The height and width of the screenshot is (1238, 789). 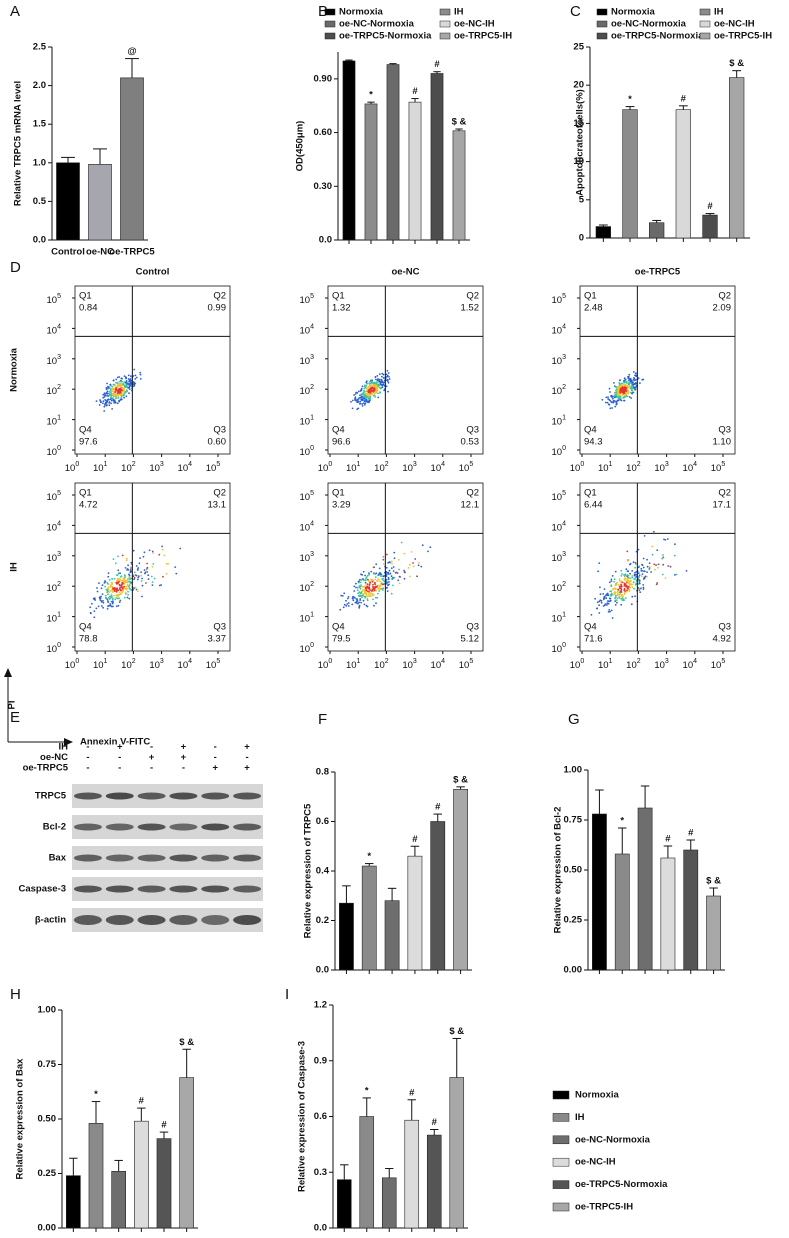 What do you see at coordinates (341, 442) in the screenshot?
I see `quadrant-value: 96.6` at bounding box center [341, 442].